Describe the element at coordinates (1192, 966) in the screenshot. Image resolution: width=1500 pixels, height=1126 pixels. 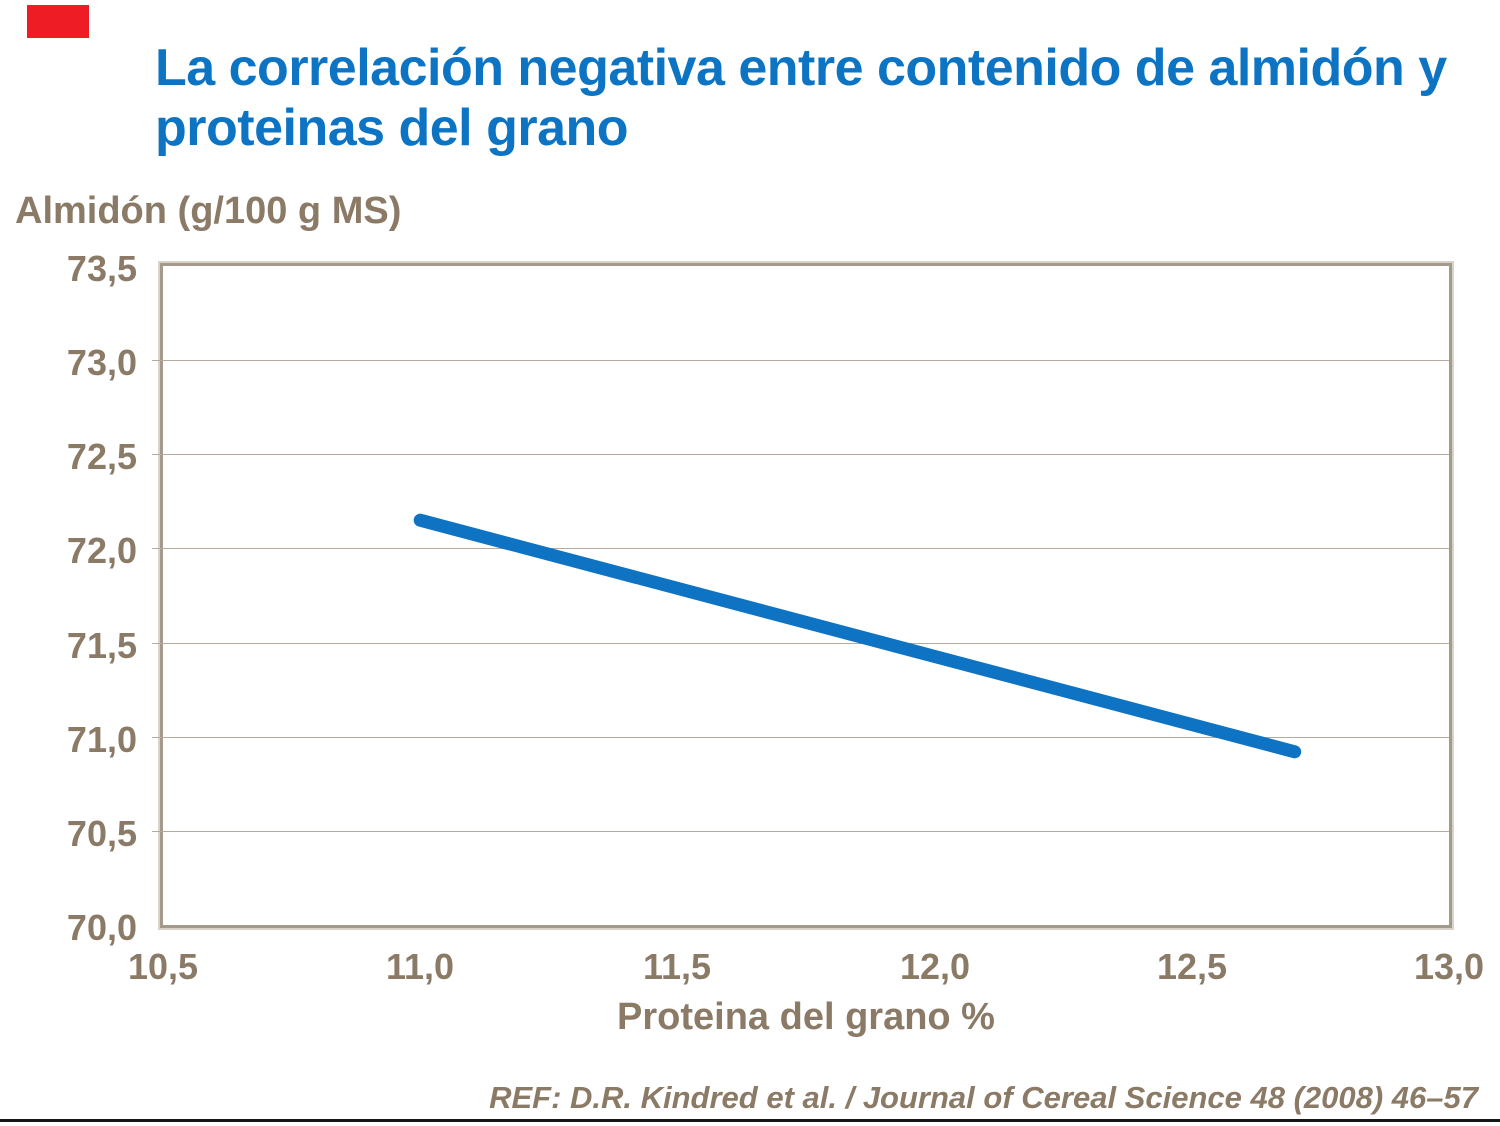
I see `x-tick-label: 12,5` at that location.